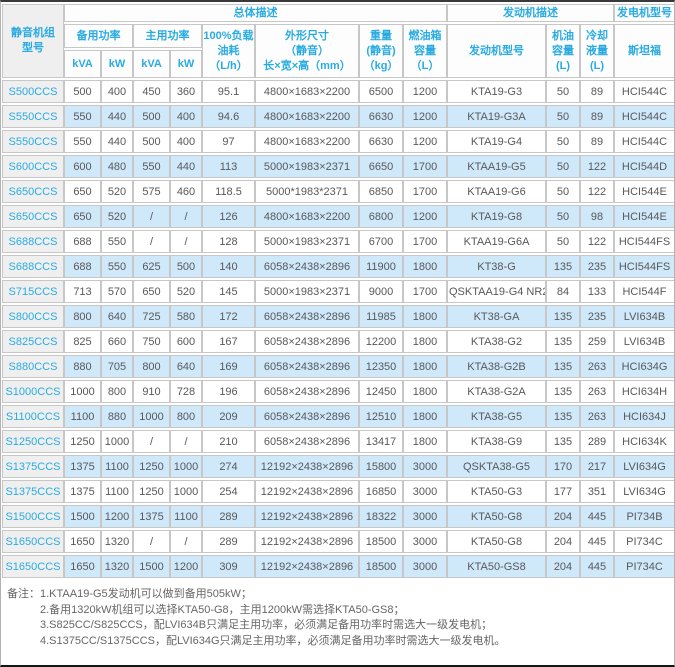  Describe the element at coordinates (381, 141) in the screenshot. I see `data-cell: 6630` at that location.